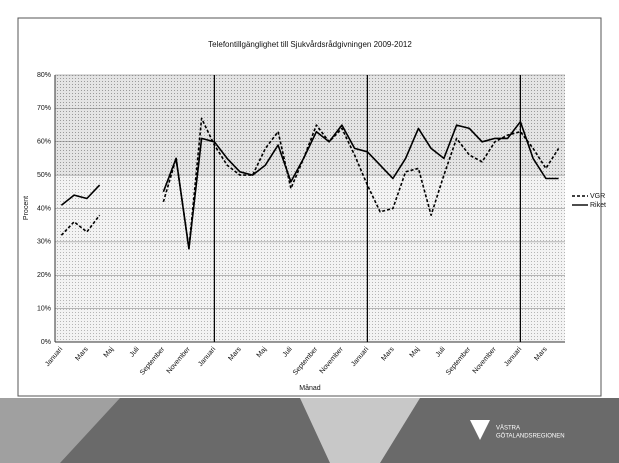 The width and height of the screenshot is (619, 463). Describe the element at coordinates (44, 75) in the screenshot. I see `y-tick-label: 80%` at that location.